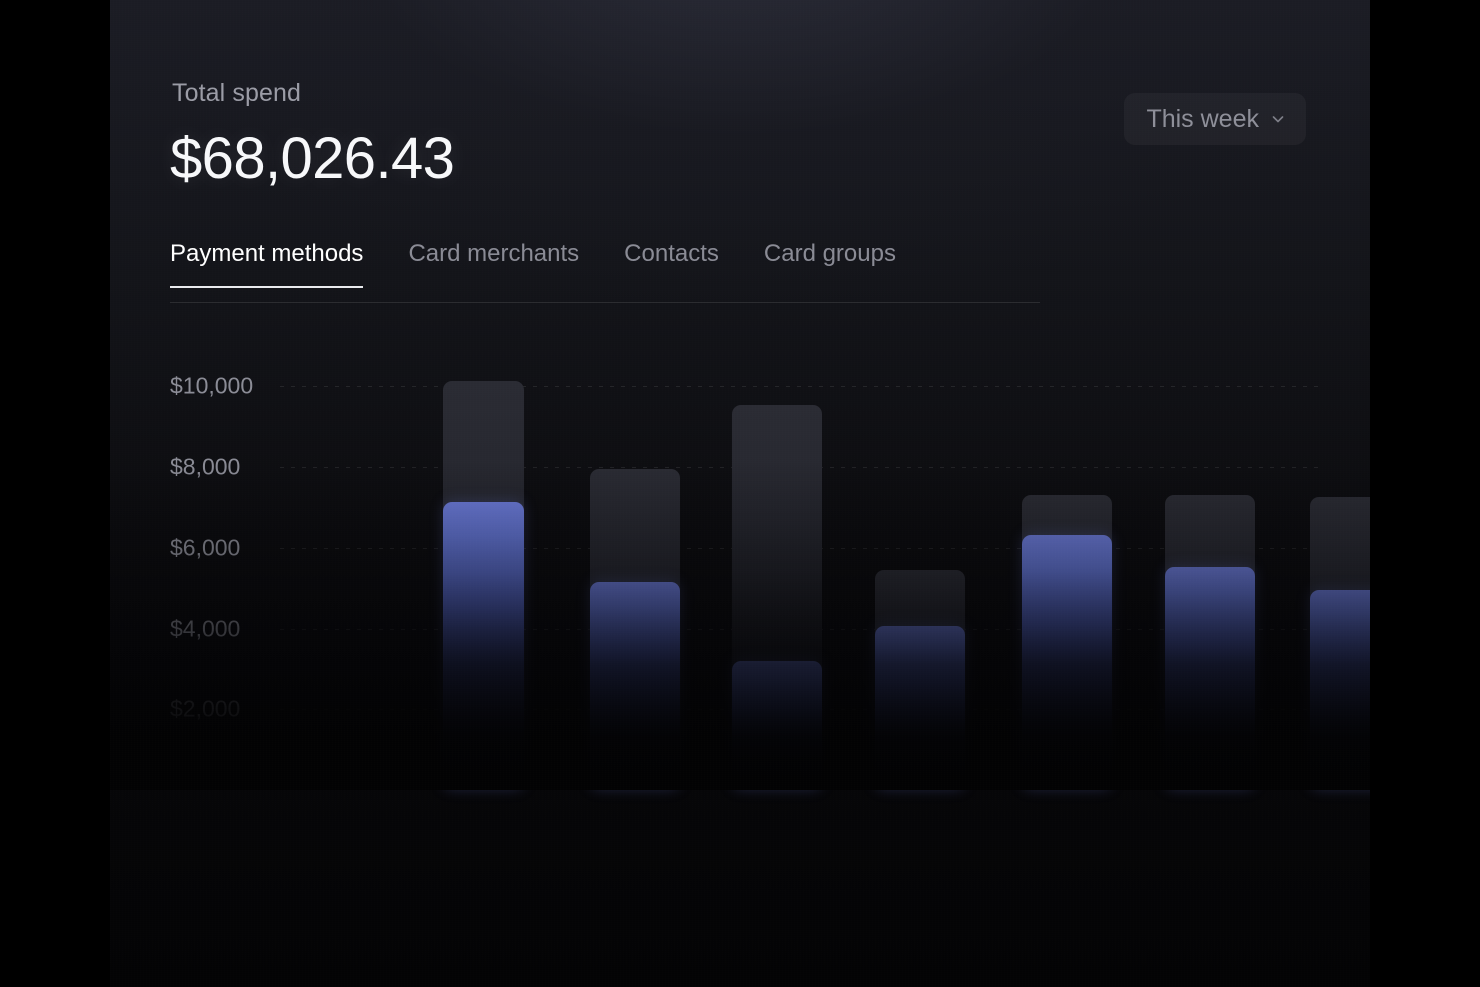 The height and width of the screenshot is (987, 1480). I want to click on gridline, so click(801, 387).